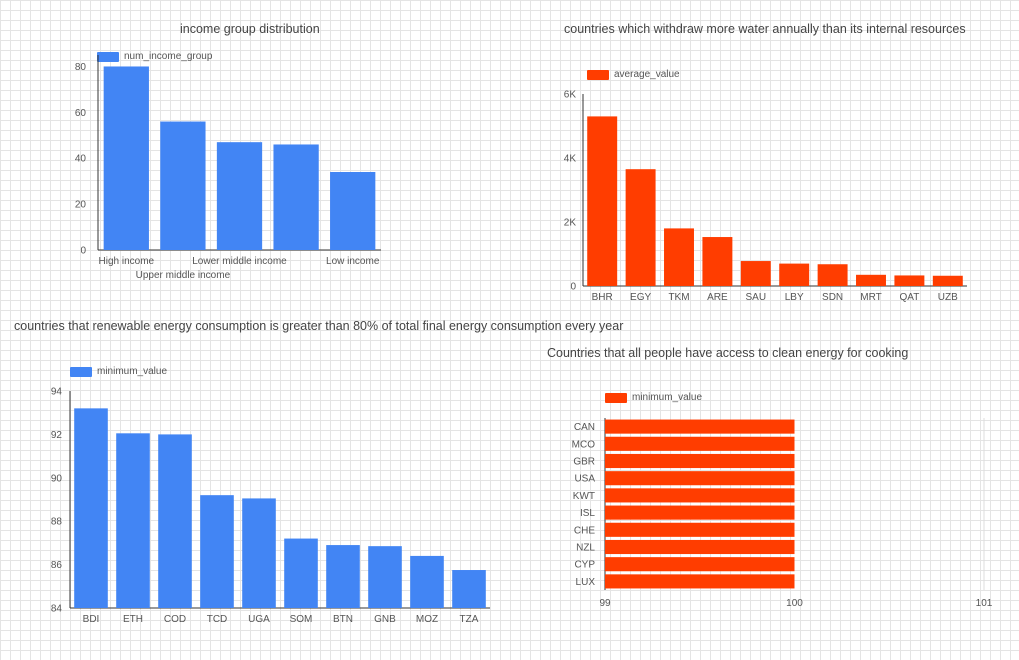 The height and width of the screenshot is (660, 1019). Describe the element at coordinates (259, 619) in the screenshot. I see `x-tick-label: UGA` at that location.